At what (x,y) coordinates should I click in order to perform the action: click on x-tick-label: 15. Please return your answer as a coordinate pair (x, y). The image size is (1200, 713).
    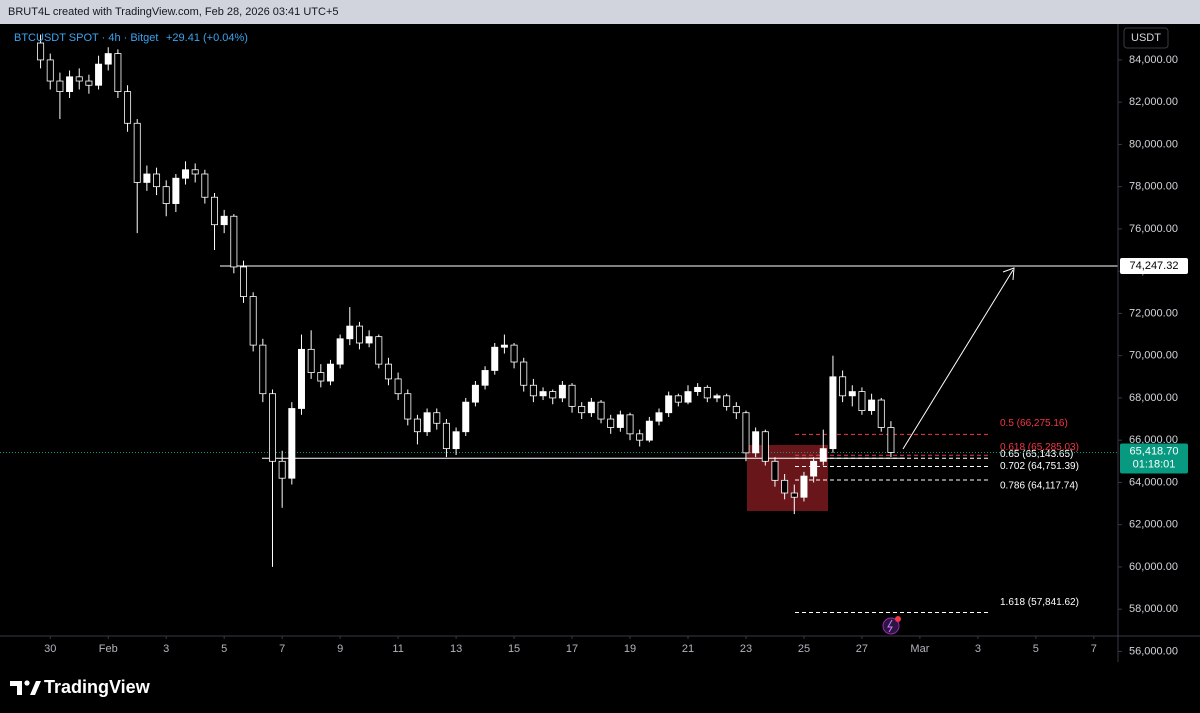
    Looking at the image, I should click on (514, 649).